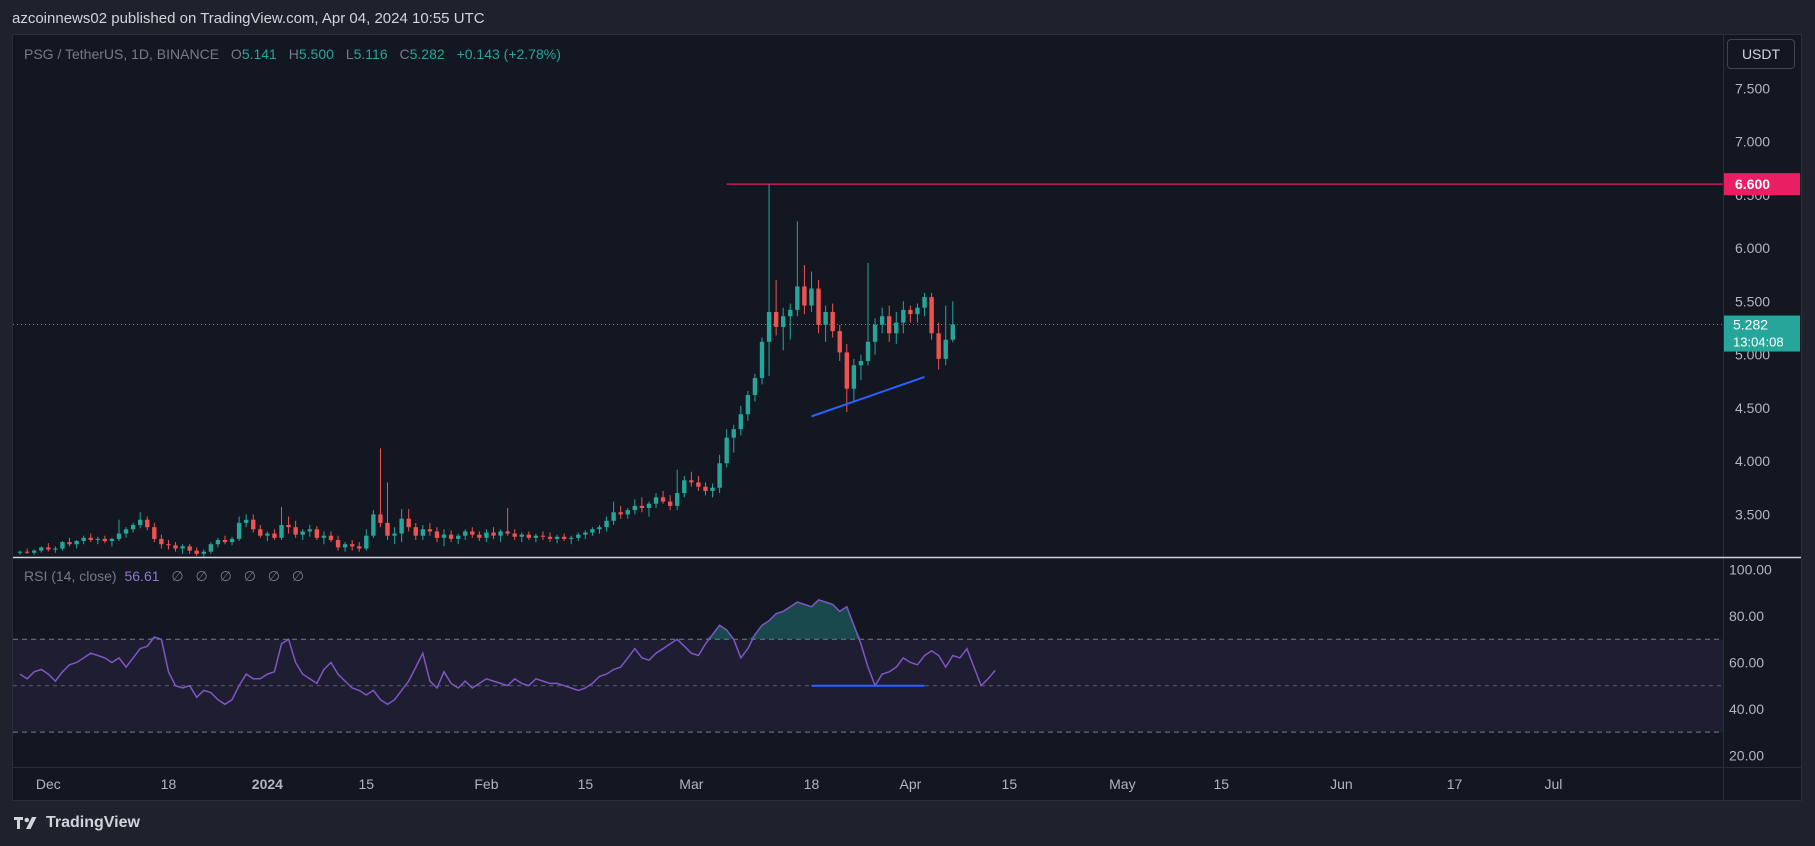  I want to click on bar-countdown: 13:04:08, so click(1758, 342).